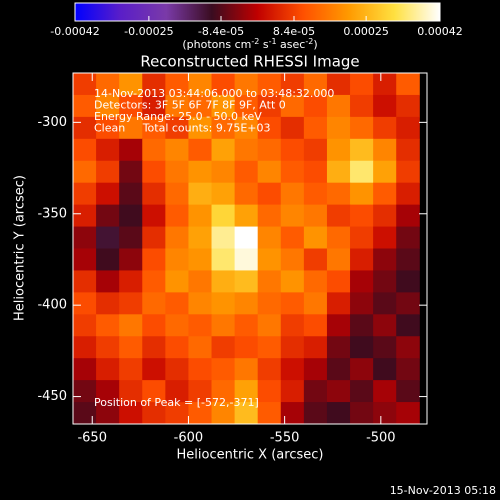 This screenshot has width=500, height=500. I want to click on y-tick-label: -300, so click(52, 122).